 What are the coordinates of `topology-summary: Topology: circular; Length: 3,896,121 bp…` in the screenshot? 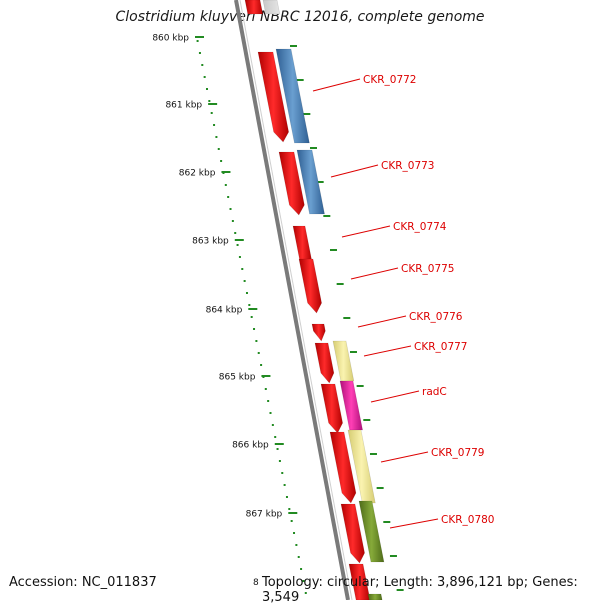 It's located at (420, 590).